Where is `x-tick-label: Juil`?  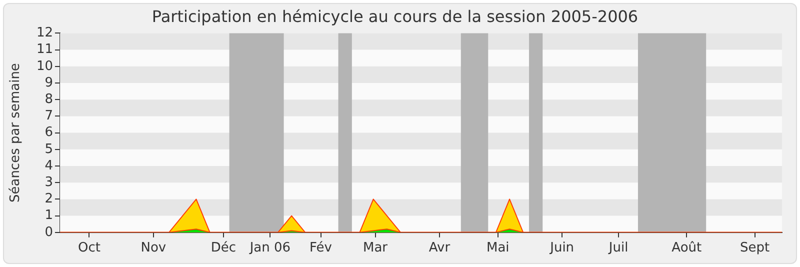
x-tick-label: Juil is located at coordinates (618, 248).